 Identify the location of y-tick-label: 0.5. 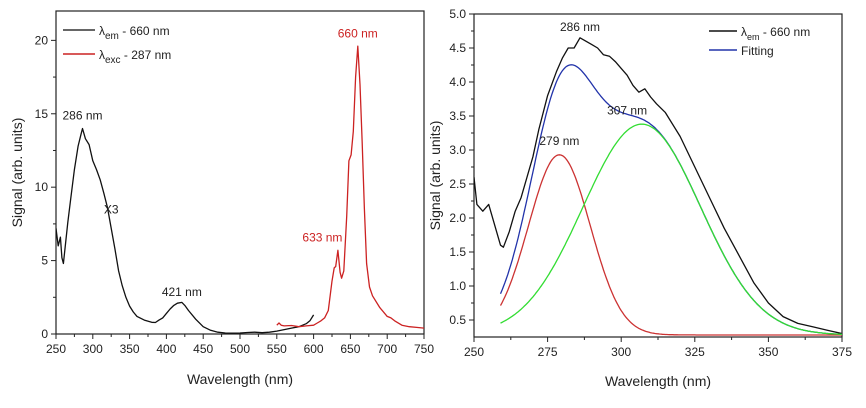
(457, 320).